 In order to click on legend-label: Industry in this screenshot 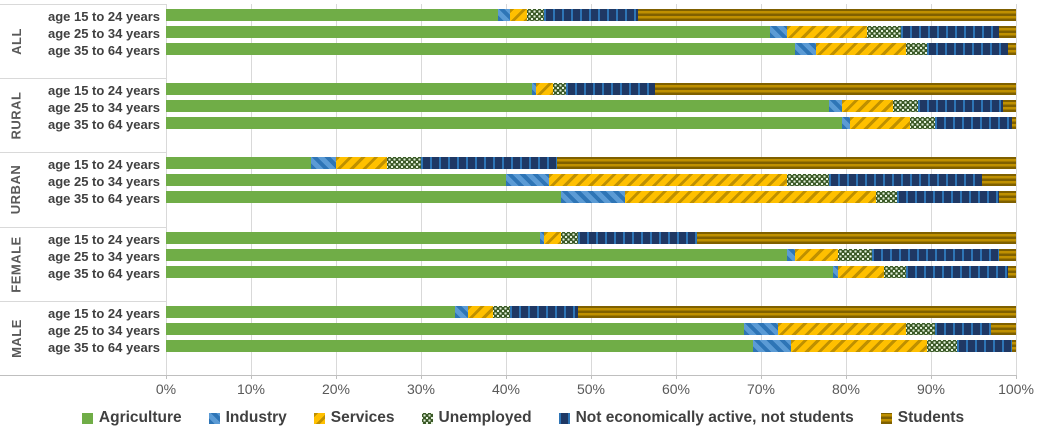, I will do `click(256, 417)`.